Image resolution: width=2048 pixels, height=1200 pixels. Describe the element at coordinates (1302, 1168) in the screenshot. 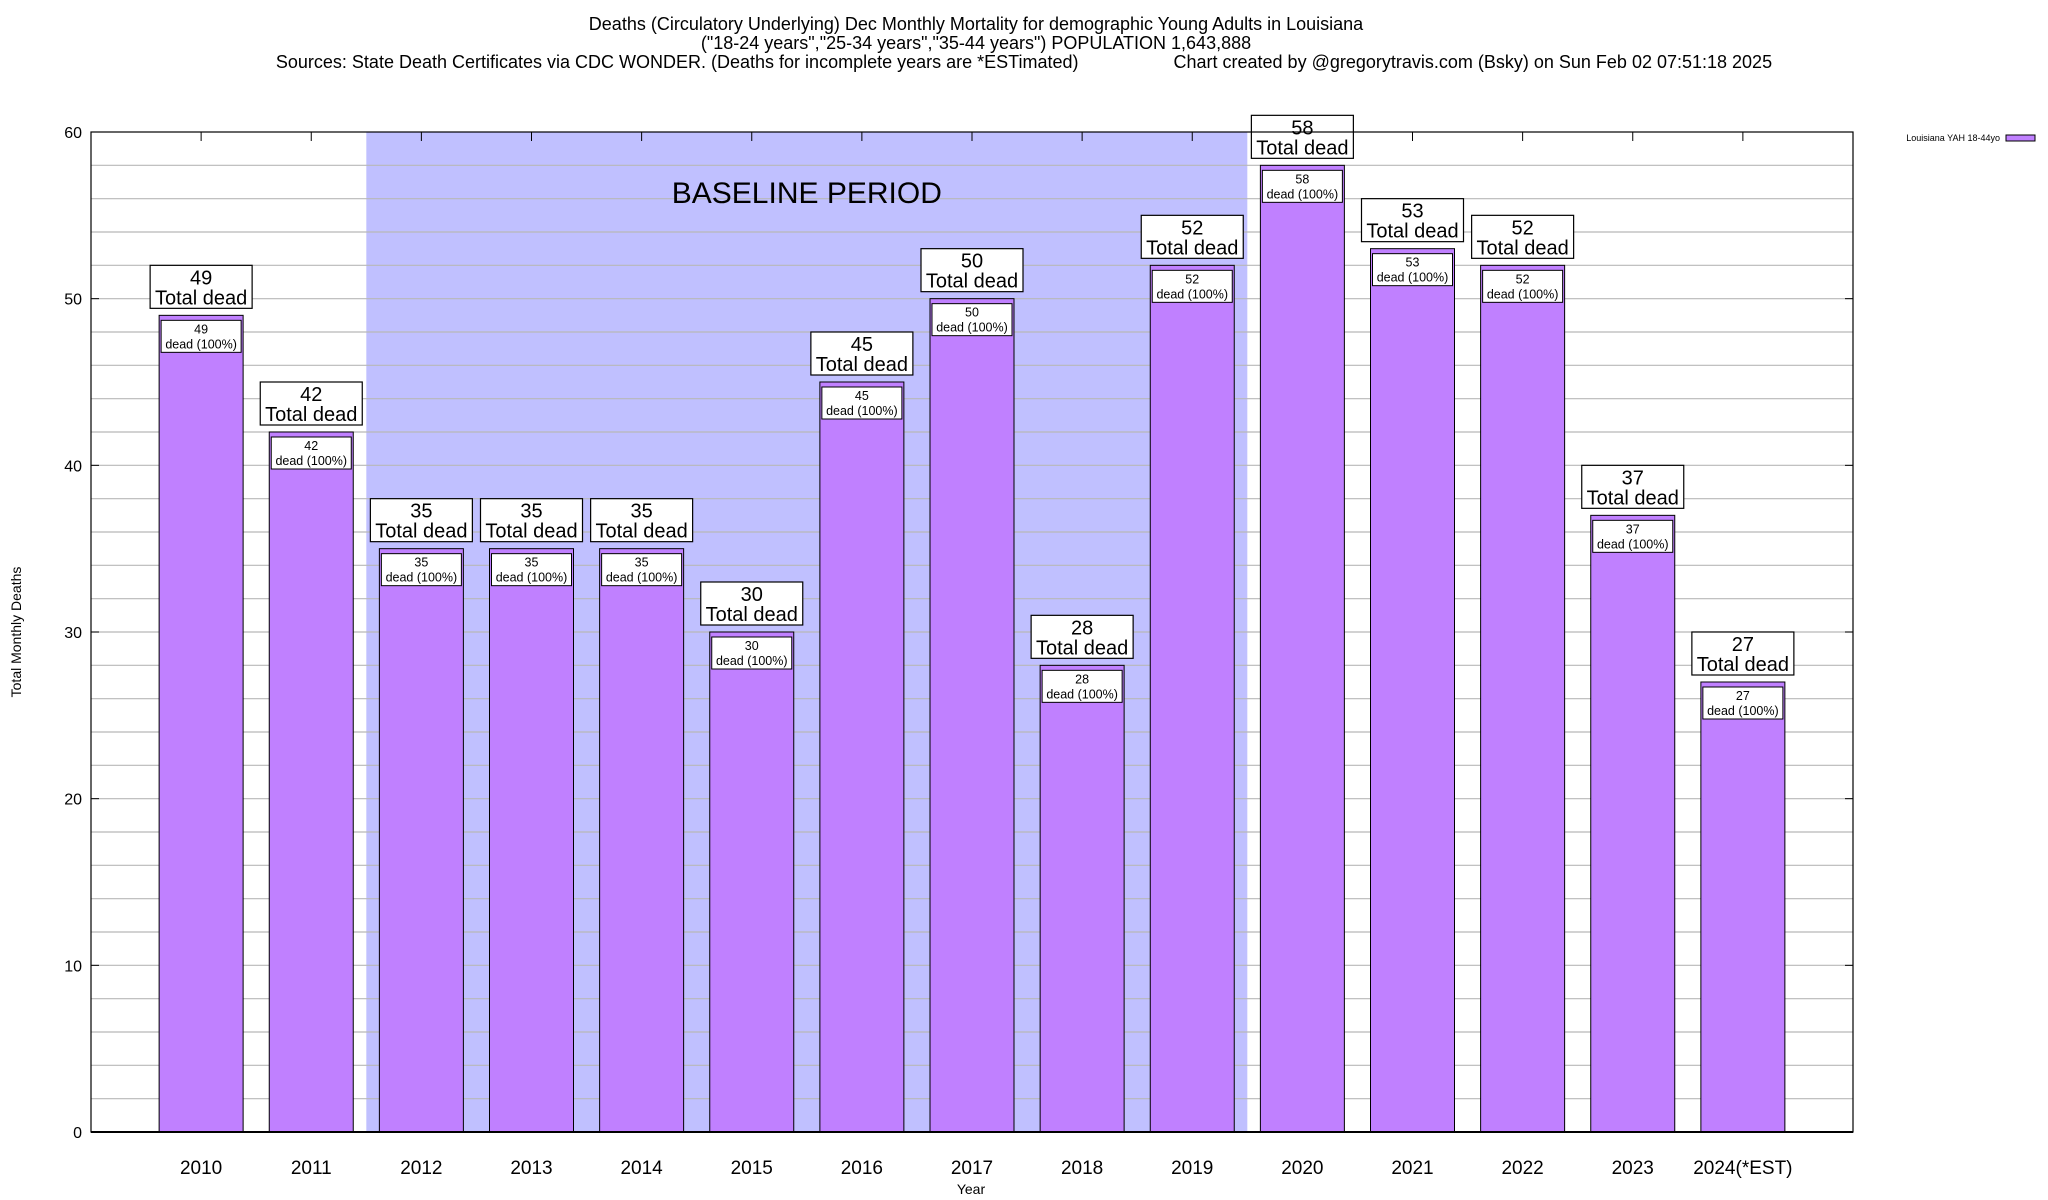

I see `x-tick-label: 2020` at that location.